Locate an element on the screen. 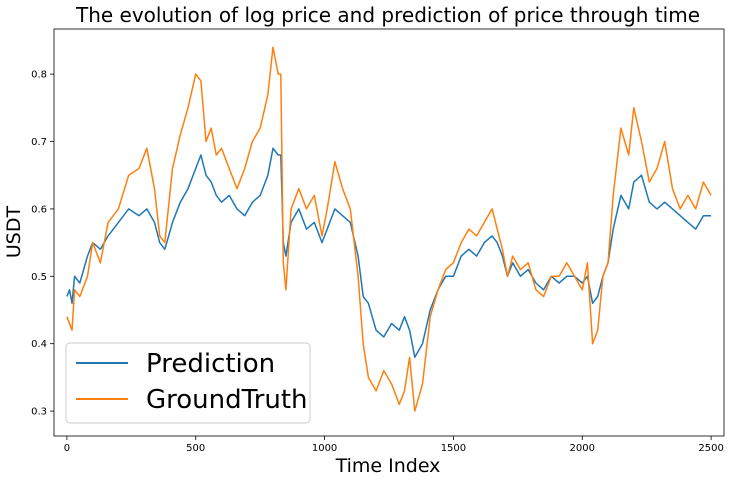 The image size is (730, 483). y-tick-label: 0.7 is located at coordinates (39, 142).